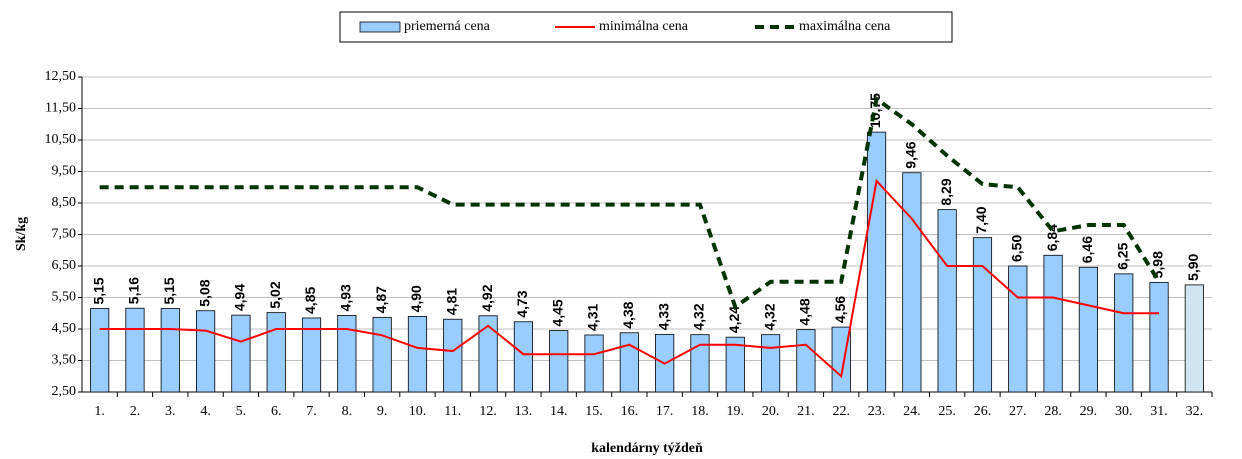  I want to click on x-tick-label: 28., so click(1053, 411).